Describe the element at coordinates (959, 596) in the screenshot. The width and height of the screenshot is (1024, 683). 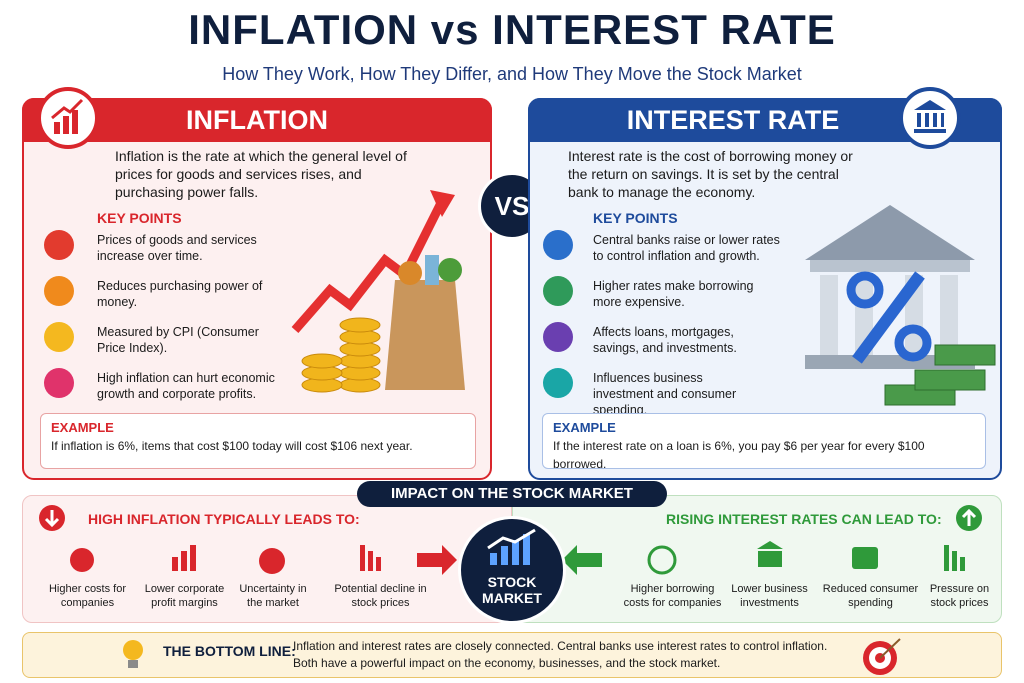
I see `impact-item: Pressure on stock prices` at that location.